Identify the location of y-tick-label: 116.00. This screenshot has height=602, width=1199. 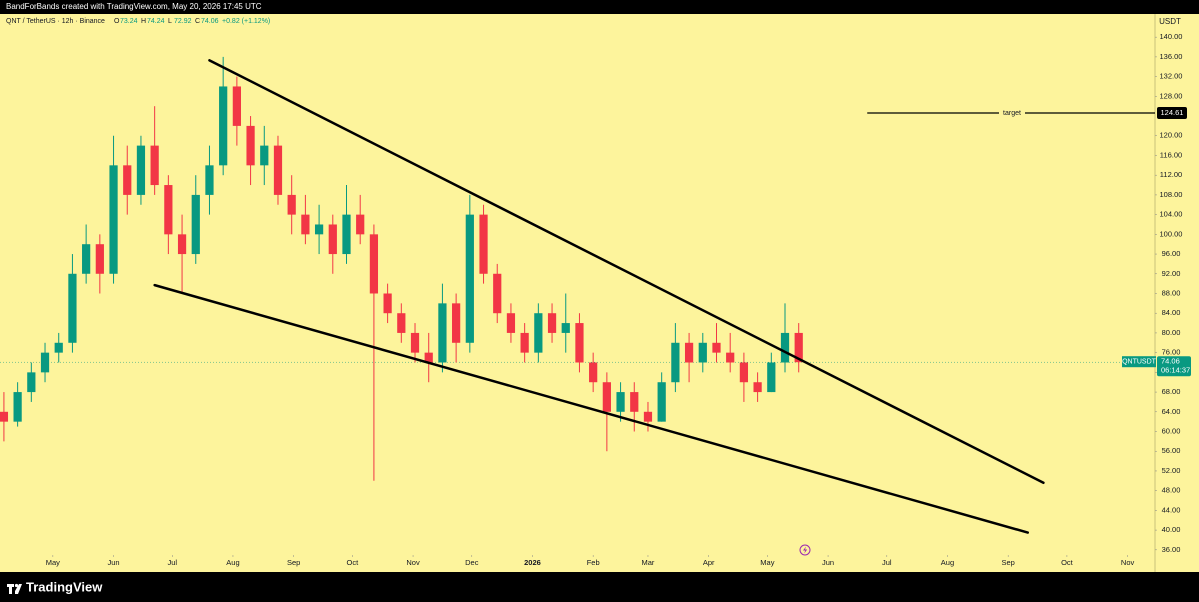
(1171, 154).